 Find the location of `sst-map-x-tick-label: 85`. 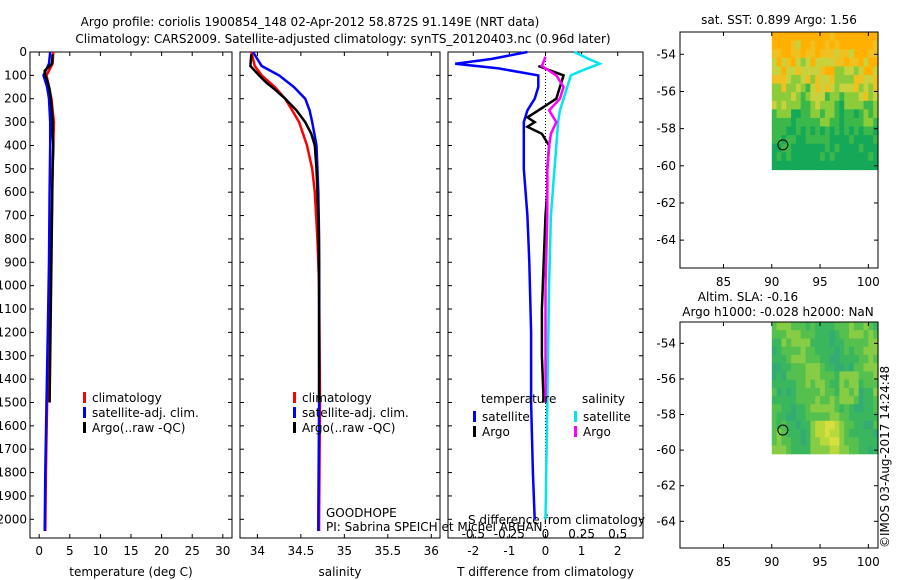

sst-map-x-tick-label: 85 is located at coordinates (723, 282).